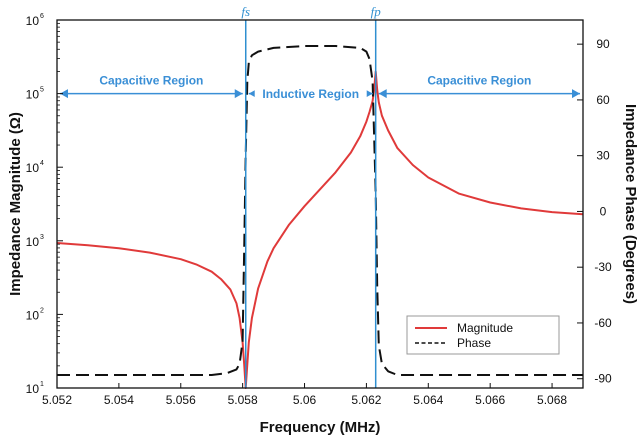 The height and width of the screenshot is (442, 640). What do you see at coordinates (630, 204) in the screenshot?
I see `y-axis-right-title: Impedance Phase (Degrees)` at bounding box center [630, 204].